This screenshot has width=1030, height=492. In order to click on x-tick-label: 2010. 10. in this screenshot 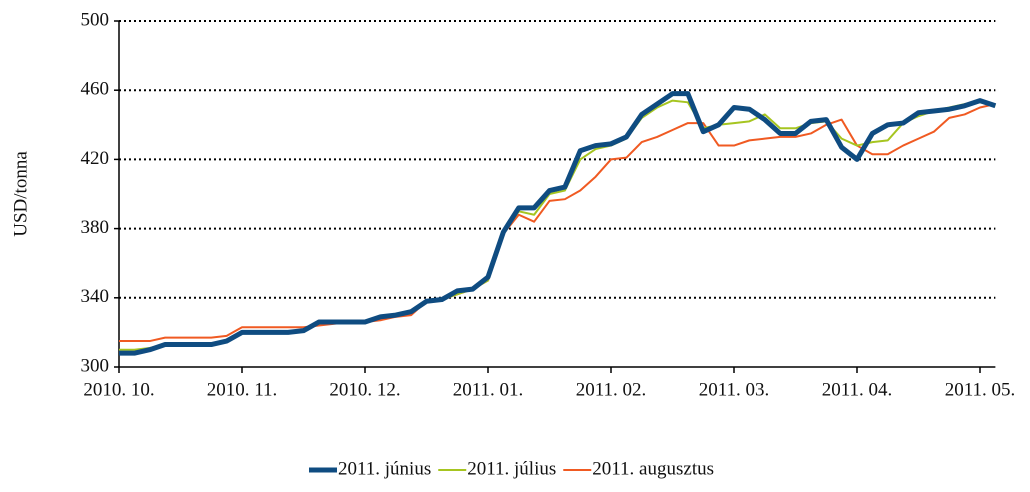, I will do `click(118, 389)`.